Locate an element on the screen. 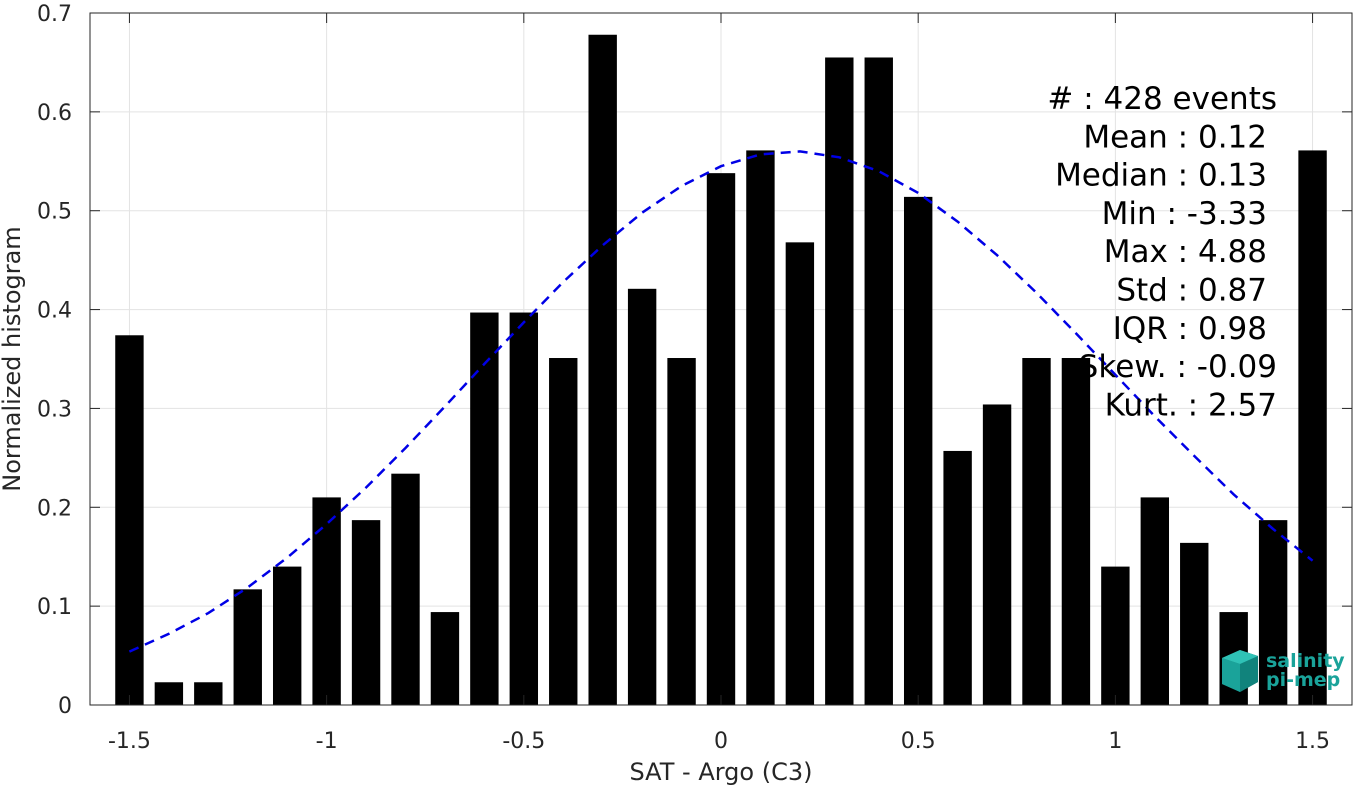  stats-line: Std : 0.87 is located at coordinates (1191, 291).